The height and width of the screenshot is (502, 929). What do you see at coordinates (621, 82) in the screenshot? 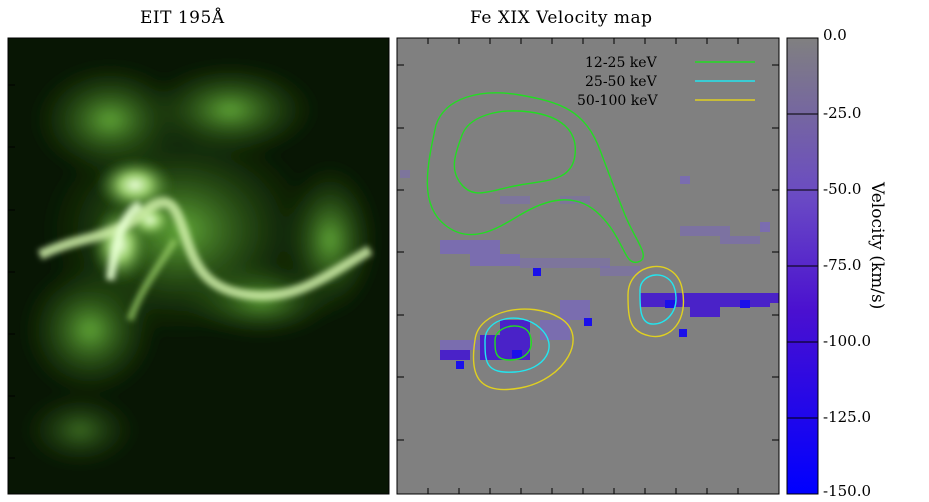
I see `legend-label-25-50: 25-50 keV` at bounding box center [621, 82].